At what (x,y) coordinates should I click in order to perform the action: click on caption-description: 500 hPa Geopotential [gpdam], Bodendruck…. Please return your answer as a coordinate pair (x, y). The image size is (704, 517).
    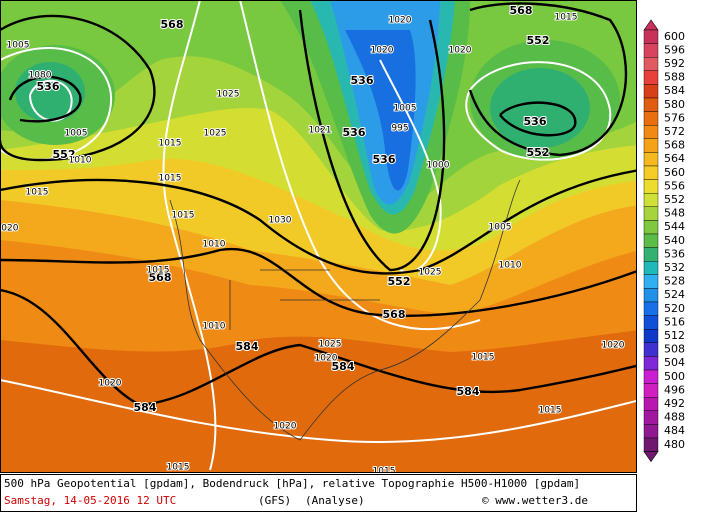
    Looking at the image, I should click on (292, 483).